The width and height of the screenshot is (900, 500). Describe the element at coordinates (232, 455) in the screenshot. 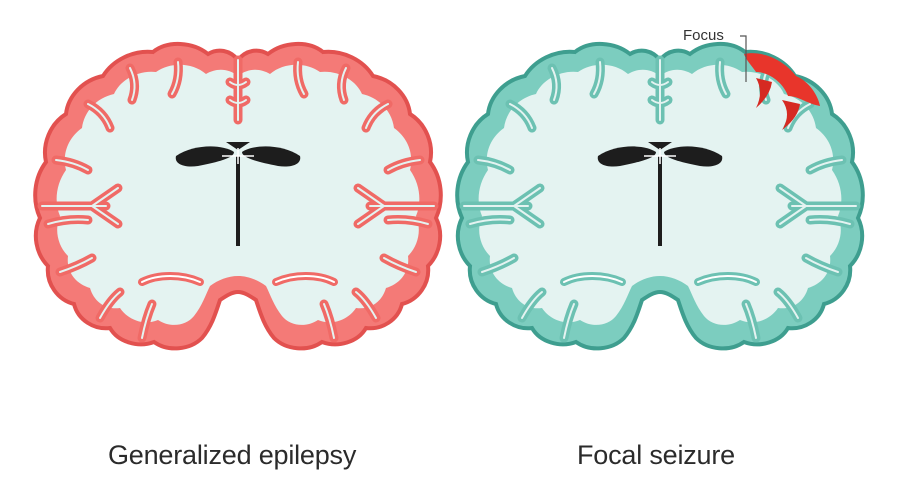

I see `generalized-epilepsy-caption: Generalized epilepsy` at that location.